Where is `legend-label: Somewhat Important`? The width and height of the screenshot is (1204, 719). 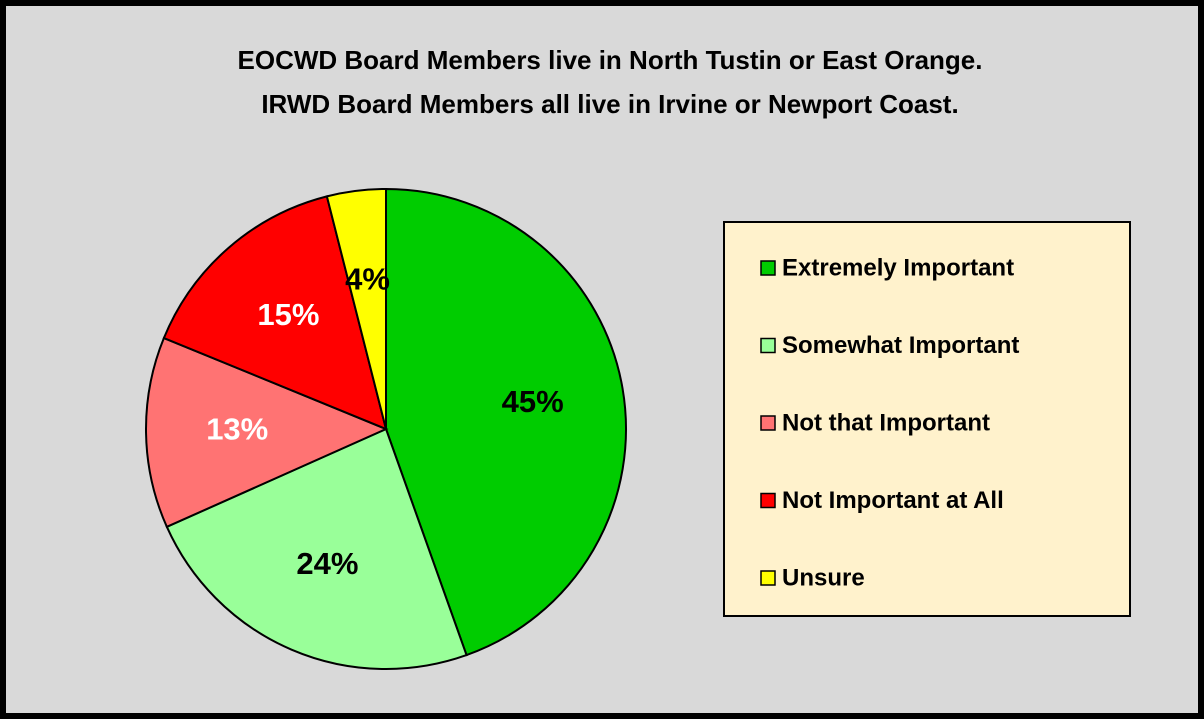 legend-label: Somewhat Important is located at coordinates (900, 345).